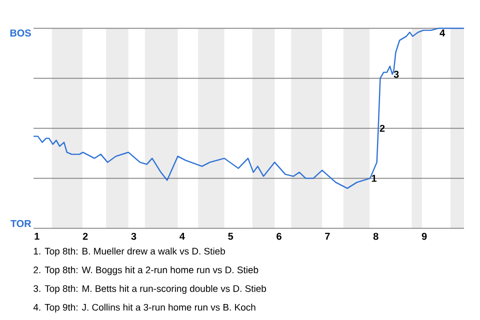 The image size is (480, 320). I want to click on x-tick-label: 4, so click(182, 236).